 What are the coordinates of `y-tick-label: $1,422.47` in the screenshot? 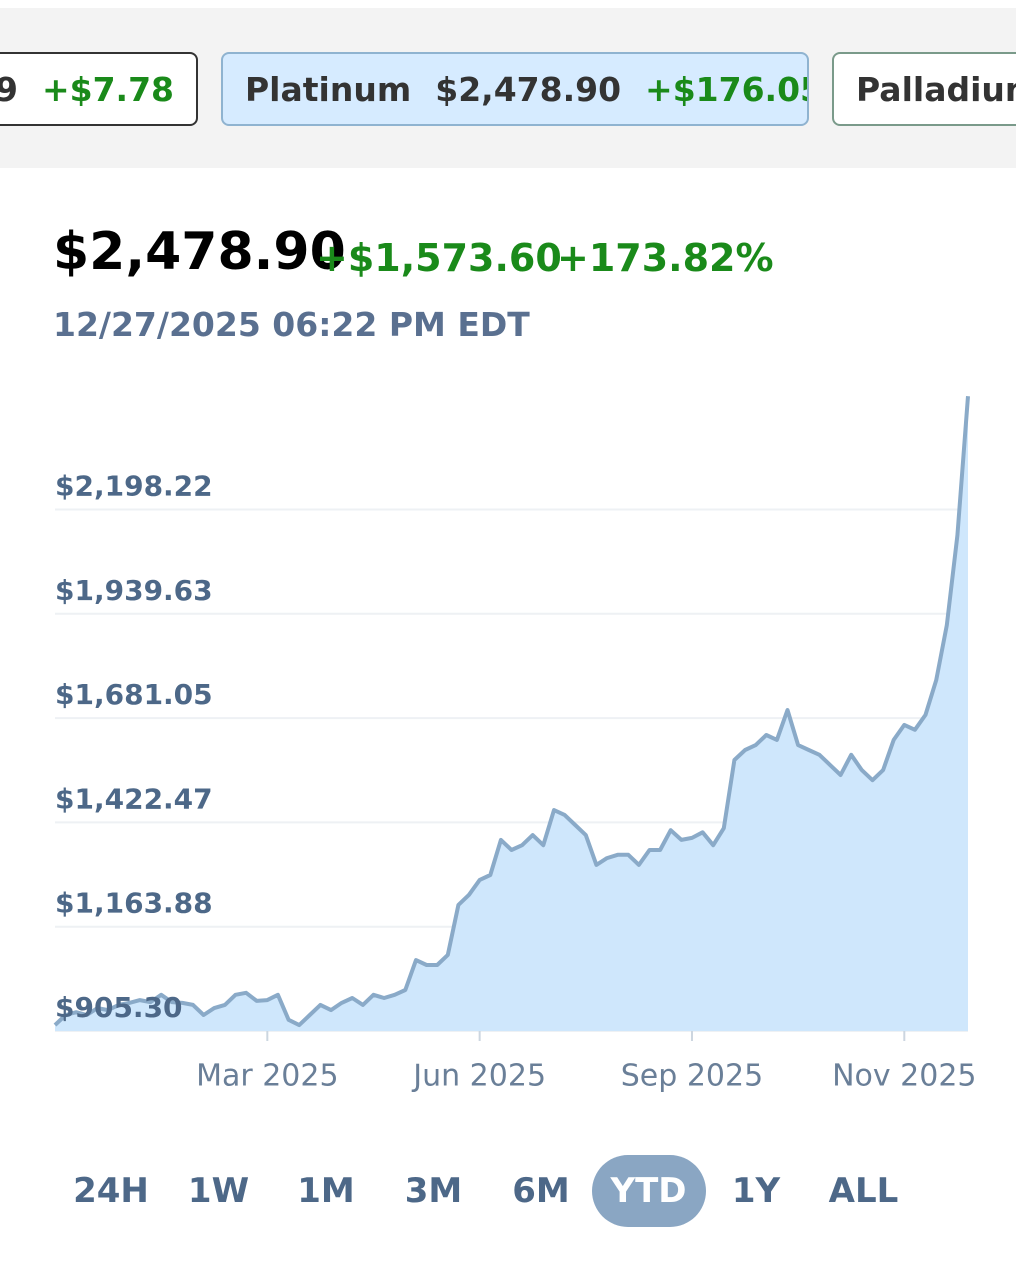 It's located at (134, 798).